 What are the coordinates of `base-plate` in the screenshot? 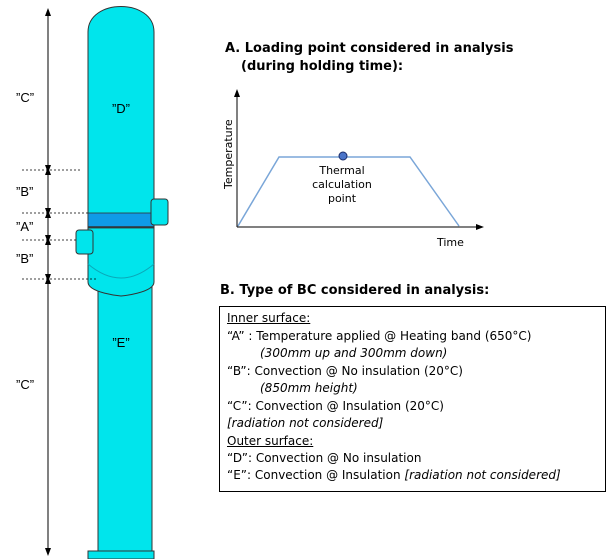 It's located at (121, 554).